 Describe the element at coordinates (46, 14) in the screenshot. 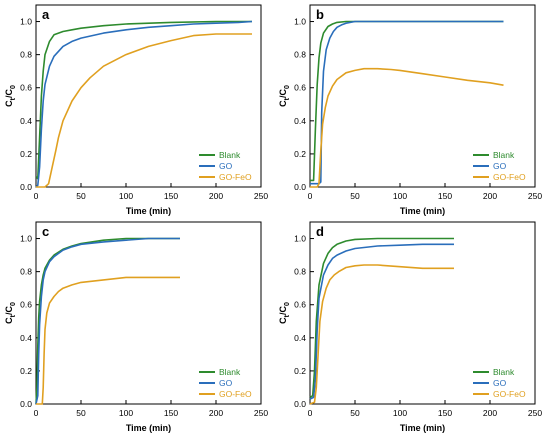

I see `panel-label: a` at that location.